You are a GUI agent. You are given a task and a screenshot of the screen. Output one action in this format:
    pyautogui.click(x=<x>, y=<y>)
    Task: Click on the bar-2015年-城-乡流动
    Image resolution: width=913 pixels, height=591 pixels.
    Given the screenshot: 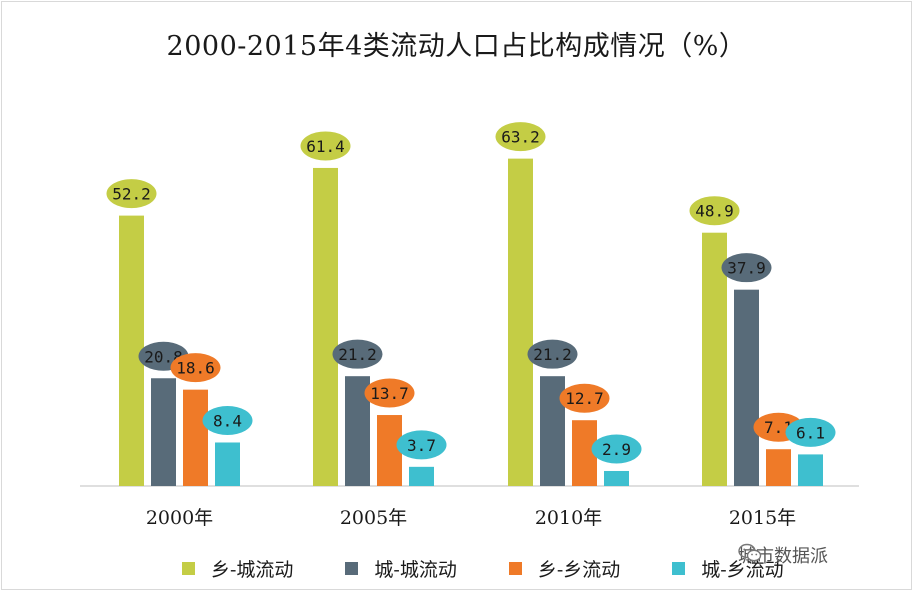 What is the action you would take?
    pyautogui.click(x=810, y=470)
    